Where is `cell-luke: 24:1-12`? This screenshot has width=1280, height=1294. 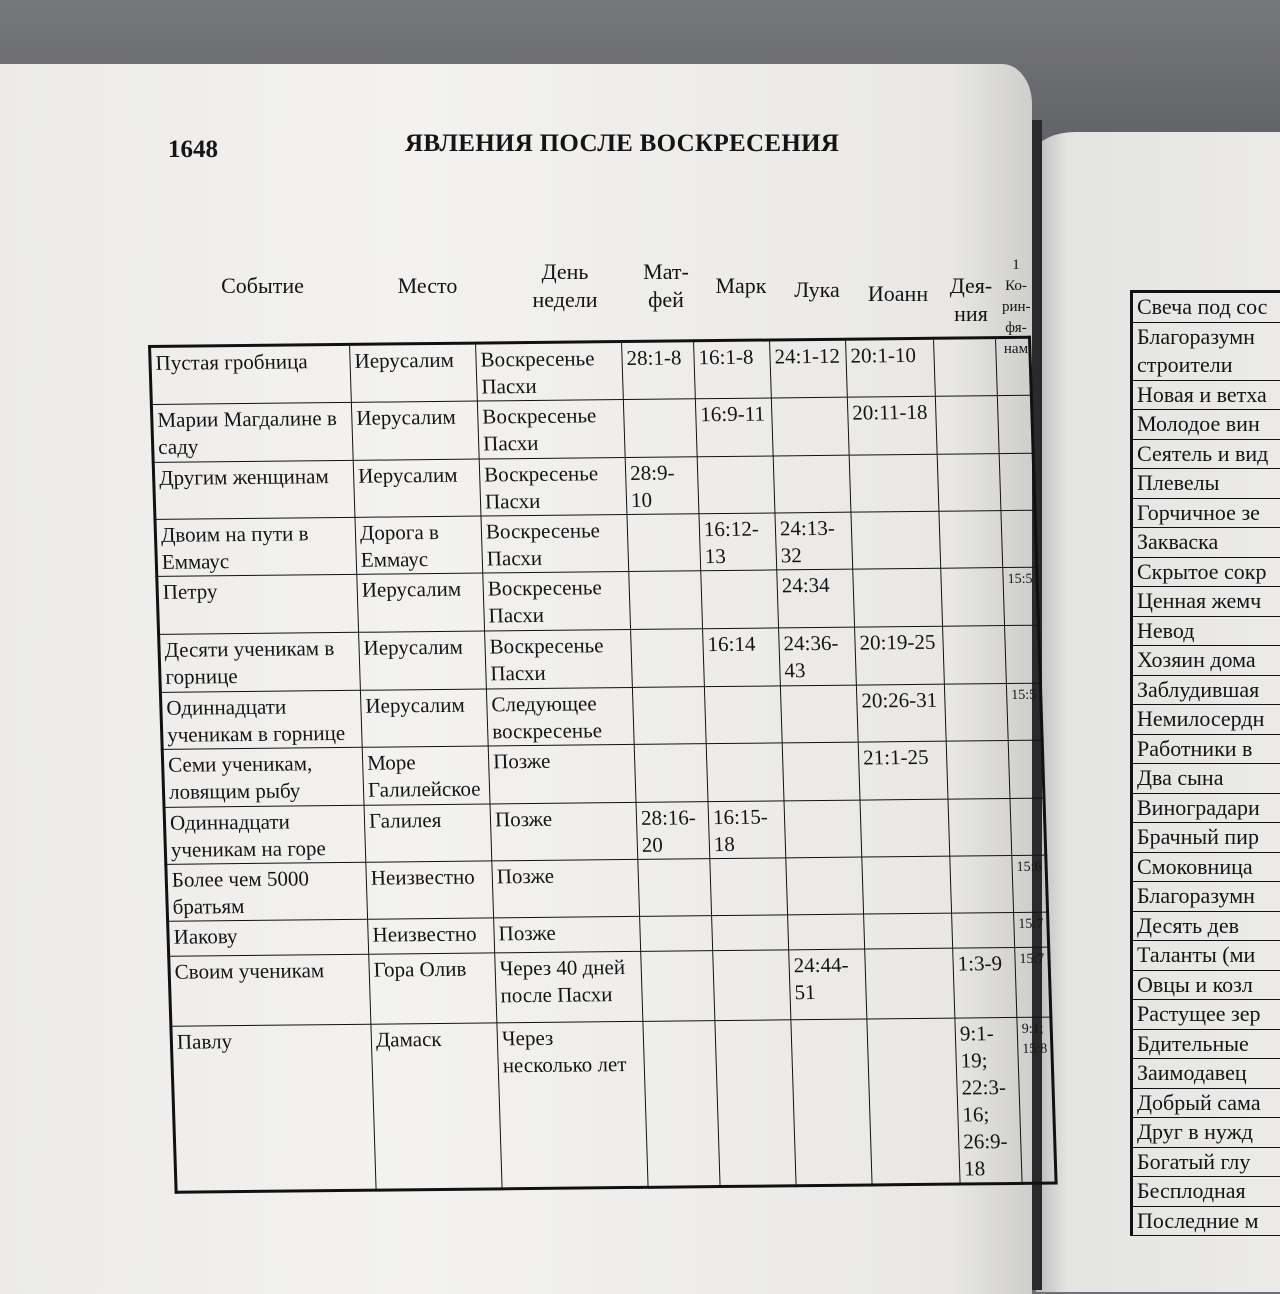
cell-luke: 24:1-12 is located at coordinates (809, 368).